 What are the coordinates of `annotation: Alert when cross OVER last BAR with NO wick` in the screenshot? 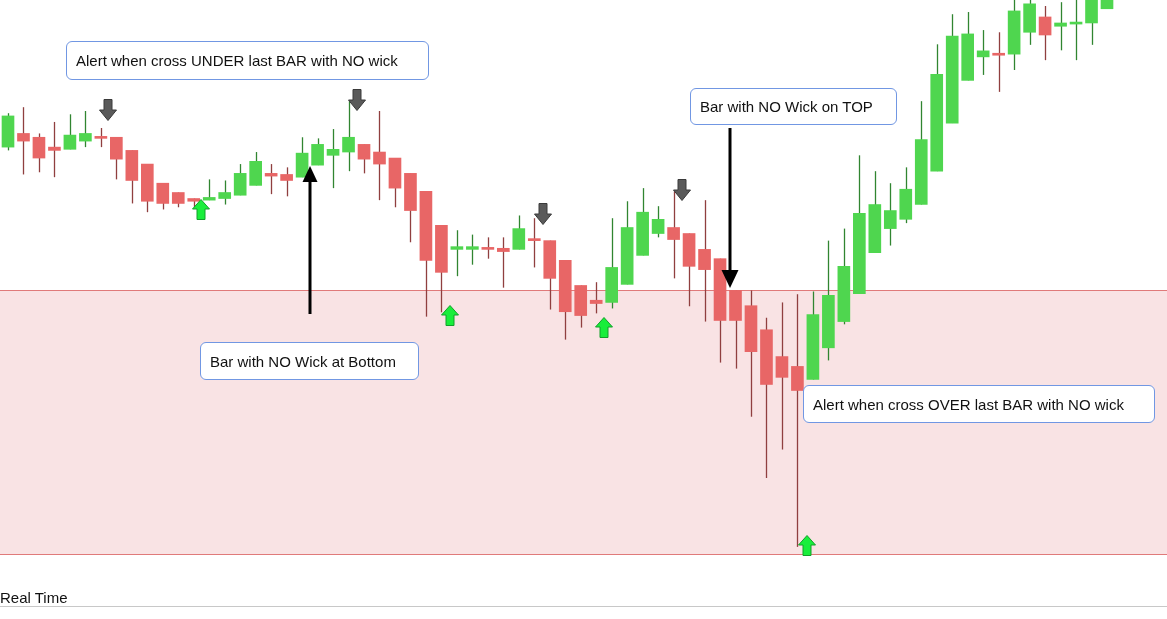 It's located at (979, 404).